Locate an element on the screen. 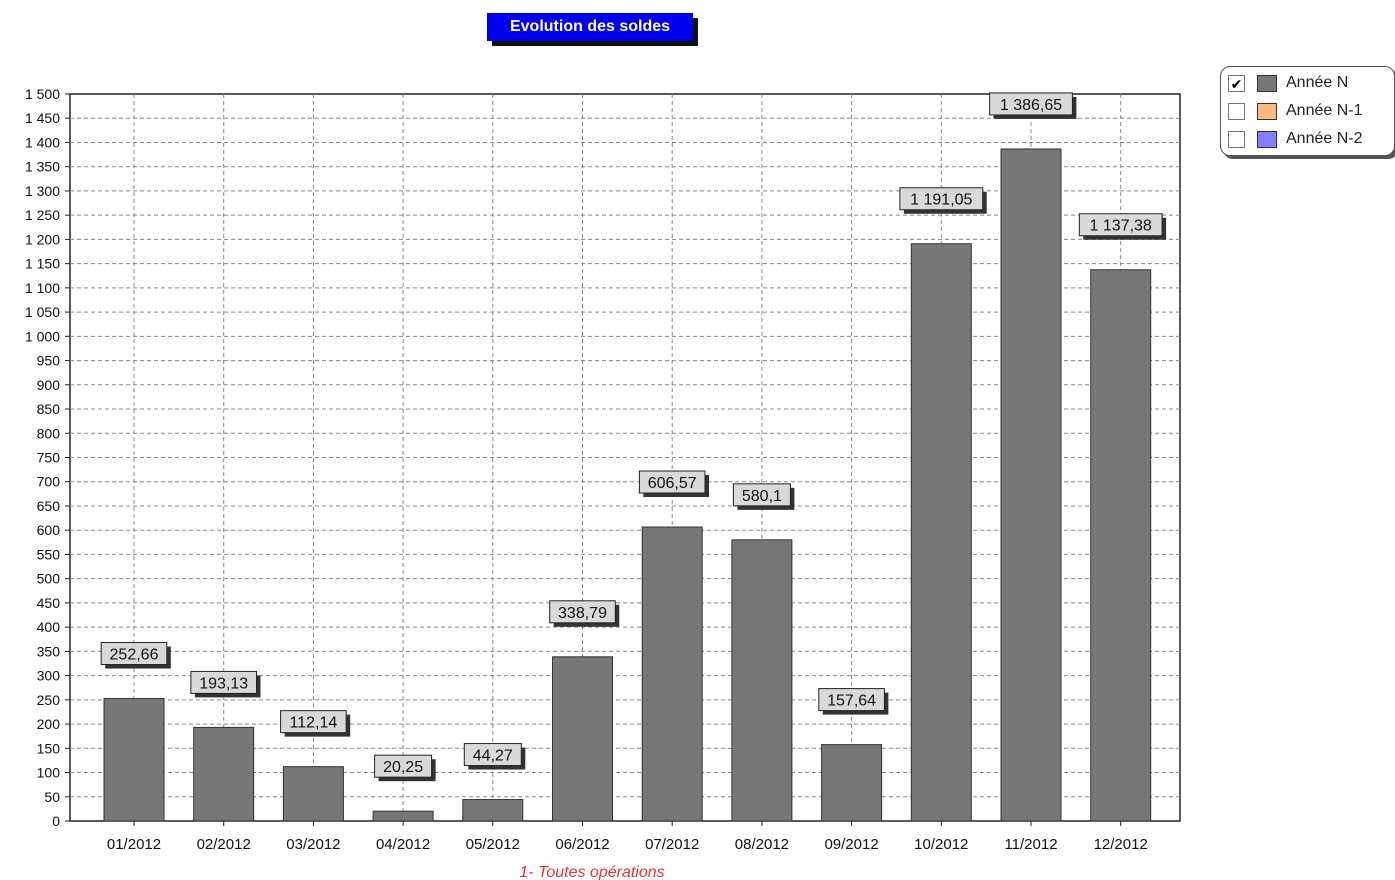  data-label: 252,66 is located at coordinates (135, 655).